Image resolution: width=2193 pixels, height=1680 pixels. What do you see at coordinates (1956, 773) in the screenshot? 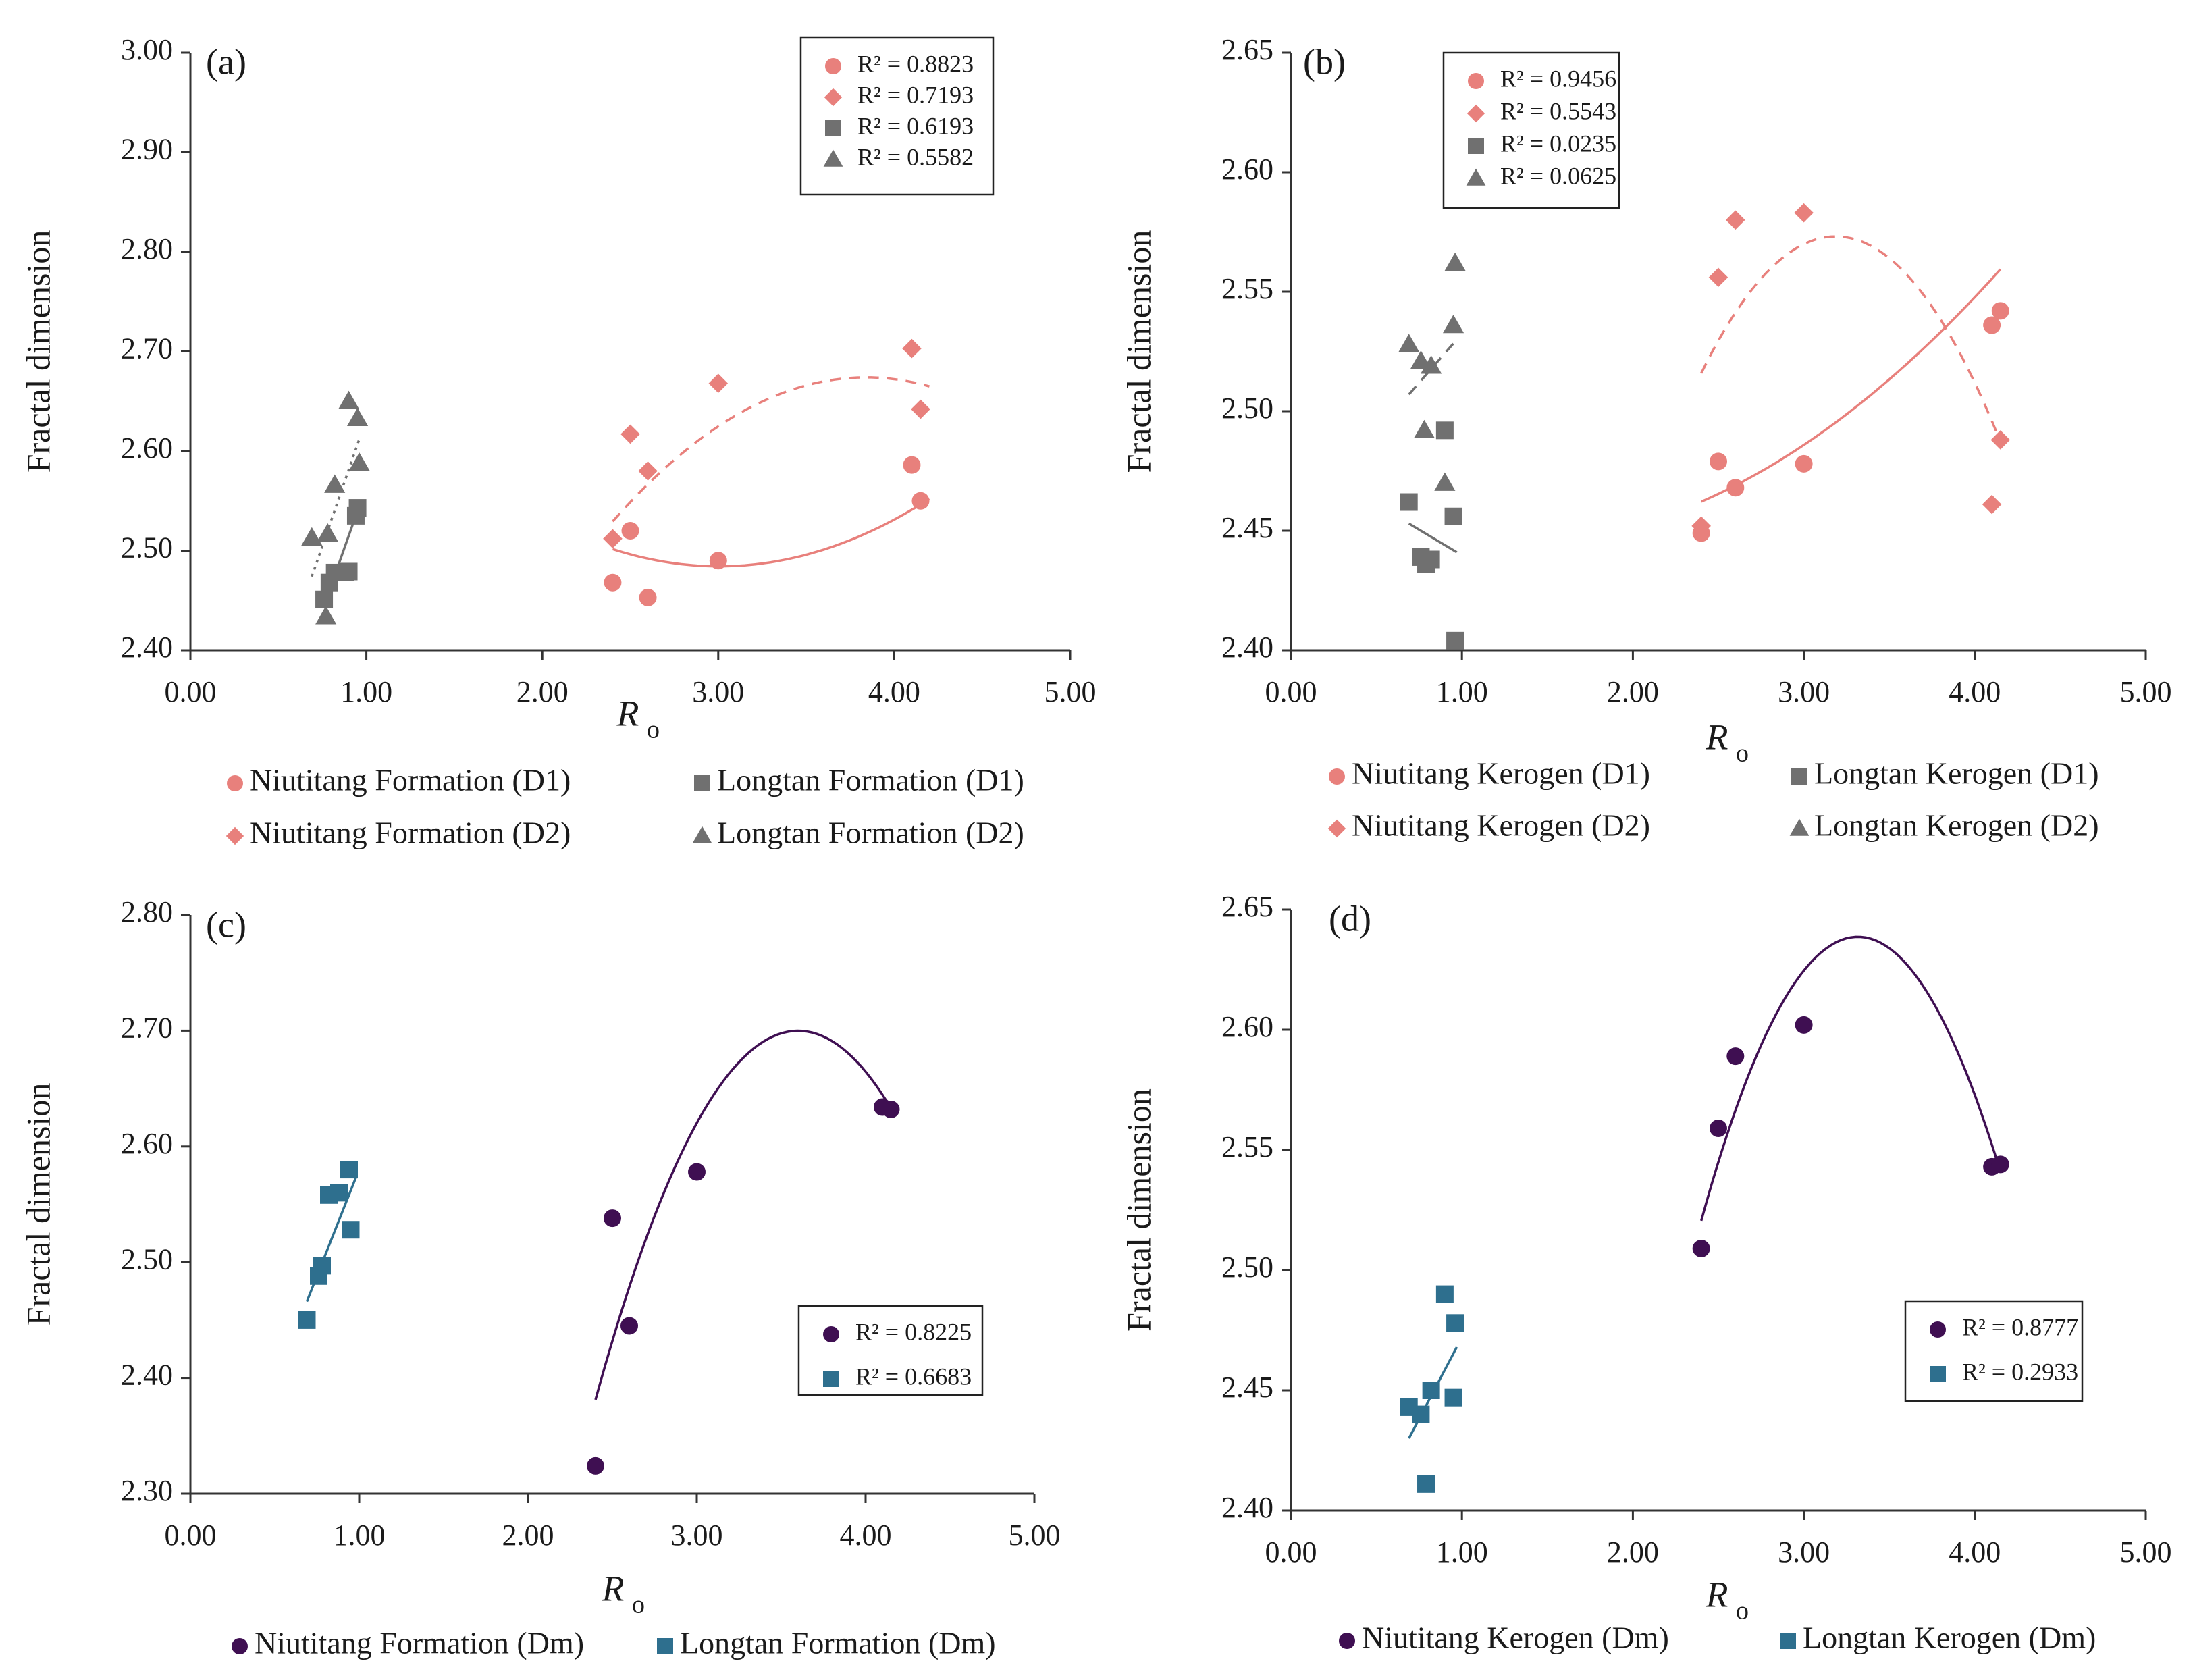
I see `legend-label: Longtan Kerogen (D1)` at bounding box center [1956, 773].